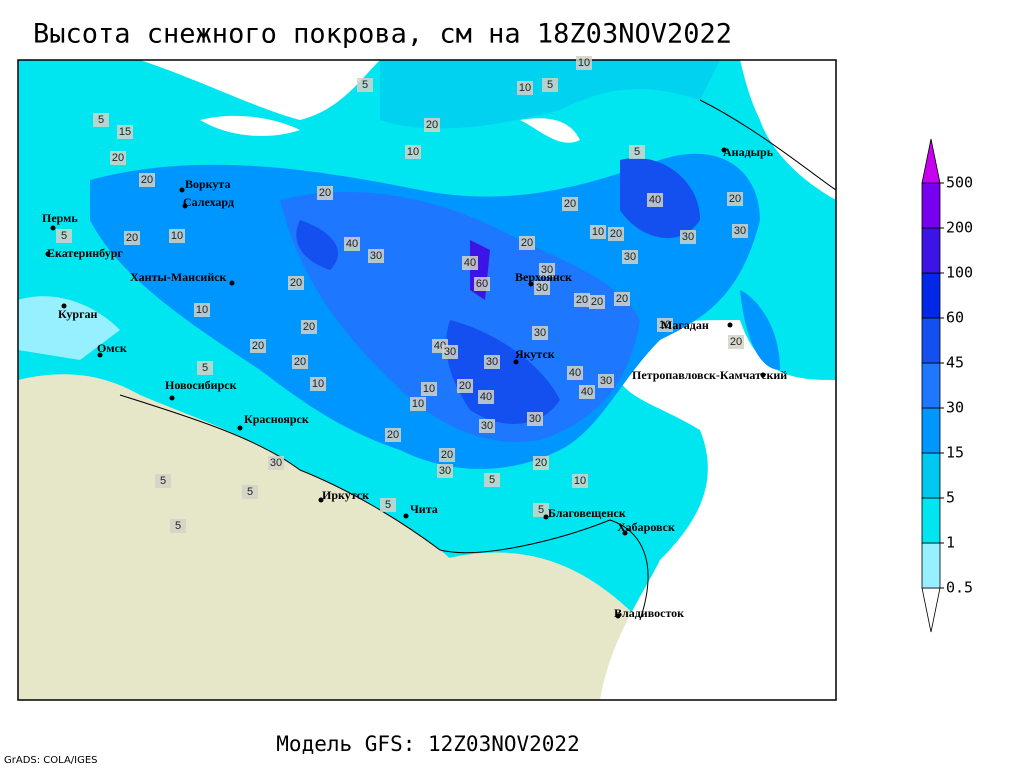 This screenshot has width=1024, height=768. Describe the element at coordinates (424, 509) in the screenshot. I see `city-label: Чита` at that location.